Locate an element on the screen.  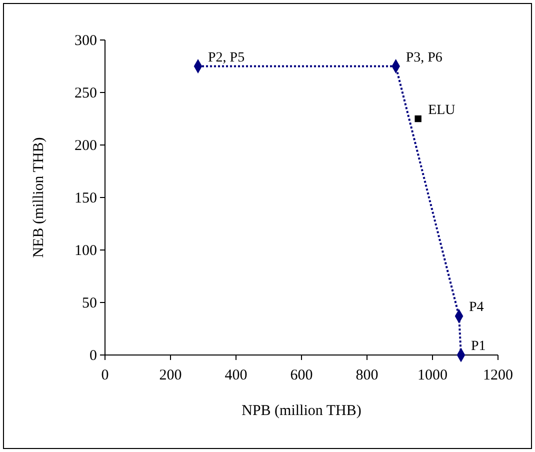
x-tick-label: 1000 is located at coordinates (433, 376).